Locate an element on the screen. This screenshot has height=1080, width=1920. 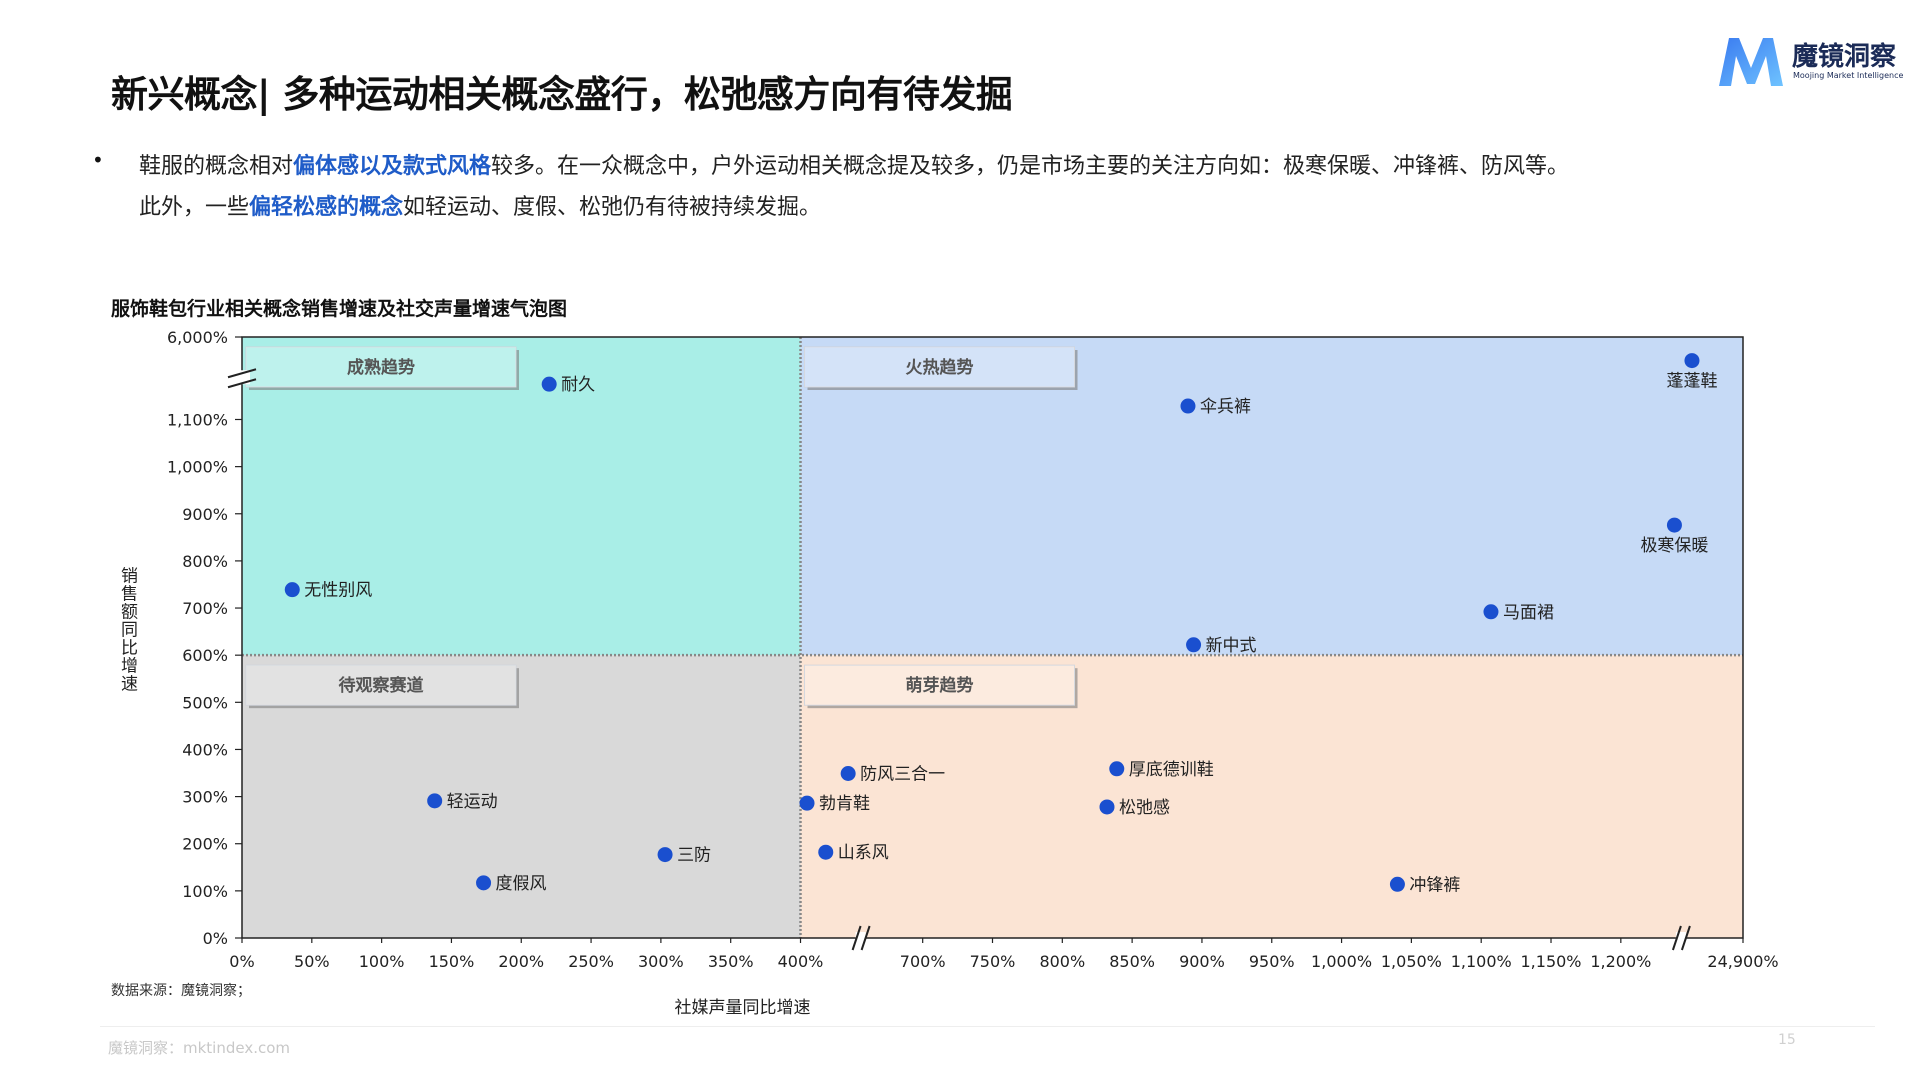
y-tick-label: 300% is located at coordinates (205, 797).